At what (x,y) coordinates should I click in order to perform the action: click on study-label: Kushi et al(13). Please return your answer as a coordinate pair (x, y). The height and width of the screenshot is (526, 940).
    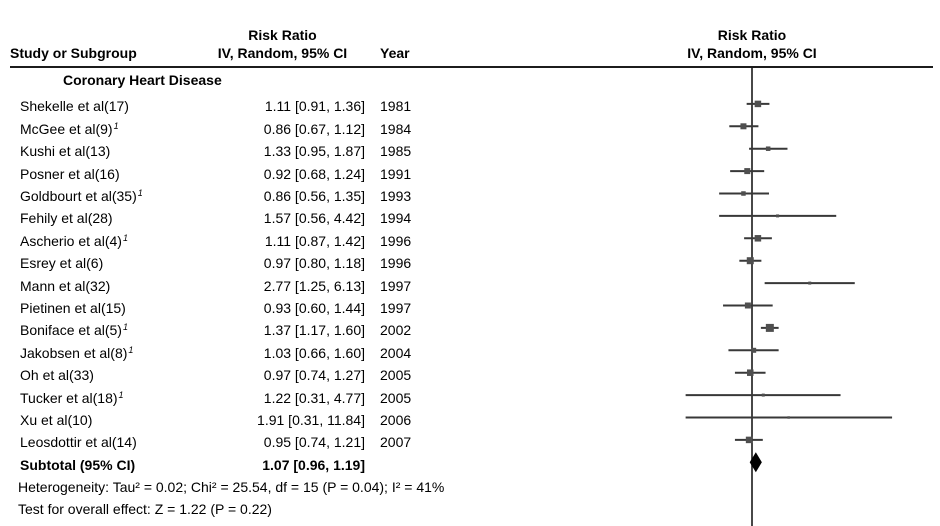
    Looking at the image, I should click on (65, 151).